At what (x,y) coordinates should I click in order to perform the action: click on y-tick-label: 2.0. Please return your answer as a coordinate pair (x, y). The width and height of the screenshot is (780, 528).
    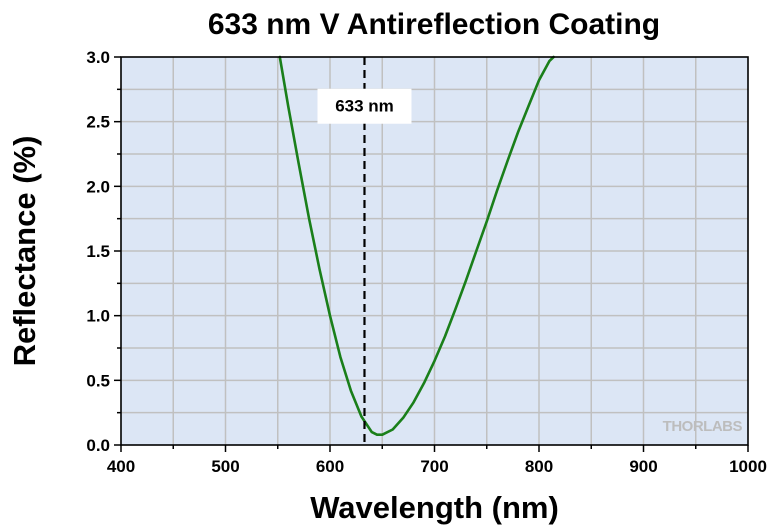
    Looking at the image, I should click on (98, 186).